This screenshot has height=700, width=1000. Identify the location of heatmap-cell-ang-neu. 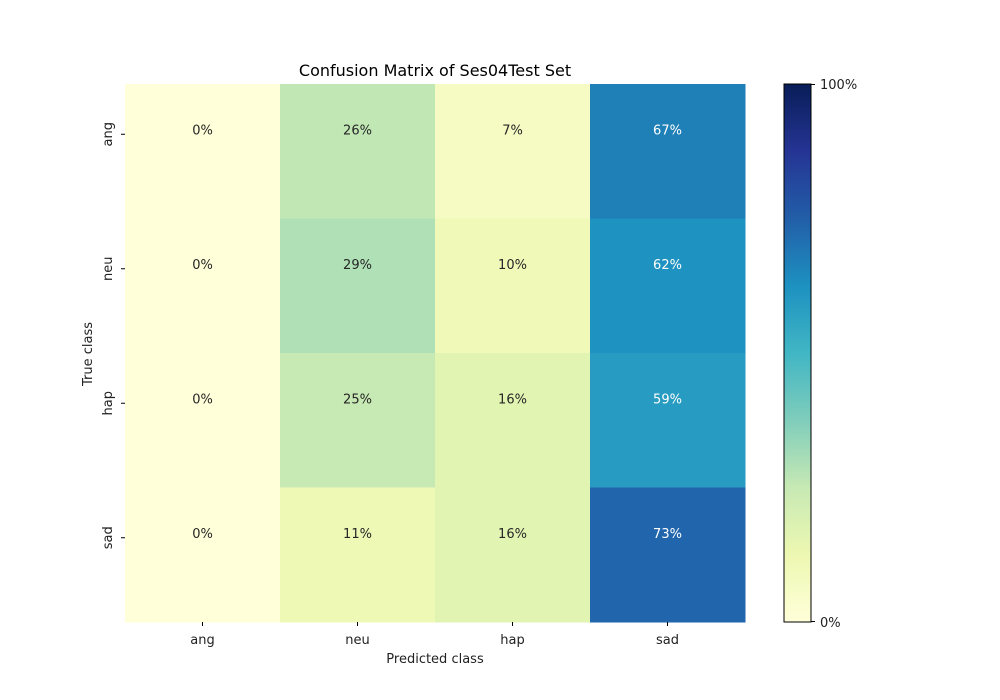
(358, 151).